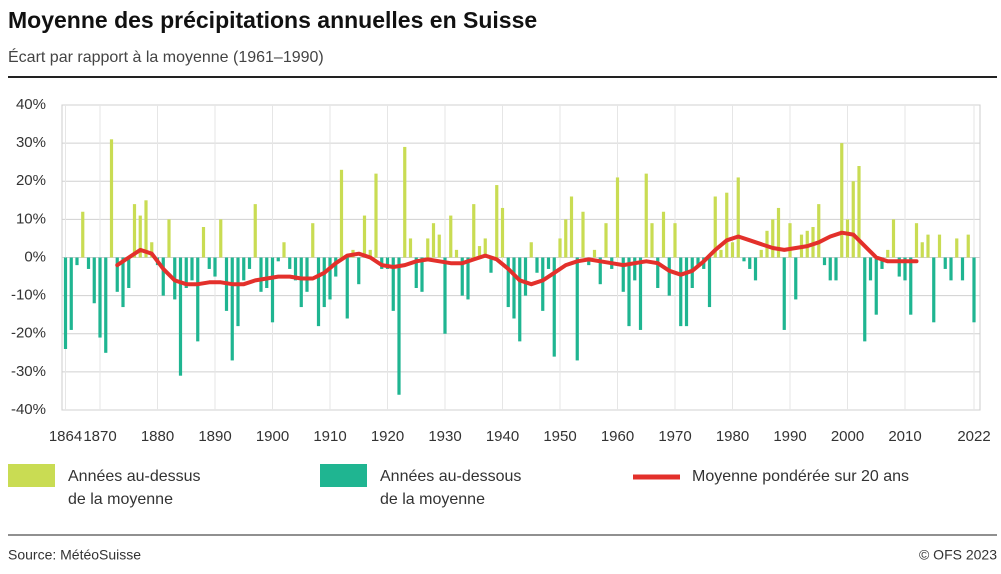 This screenshot has width=1001, height=574. What do you see at coordinates (65, 436) in the screenshot?
I see `x-tick-label: 1864` at bounding box center [65, 436].